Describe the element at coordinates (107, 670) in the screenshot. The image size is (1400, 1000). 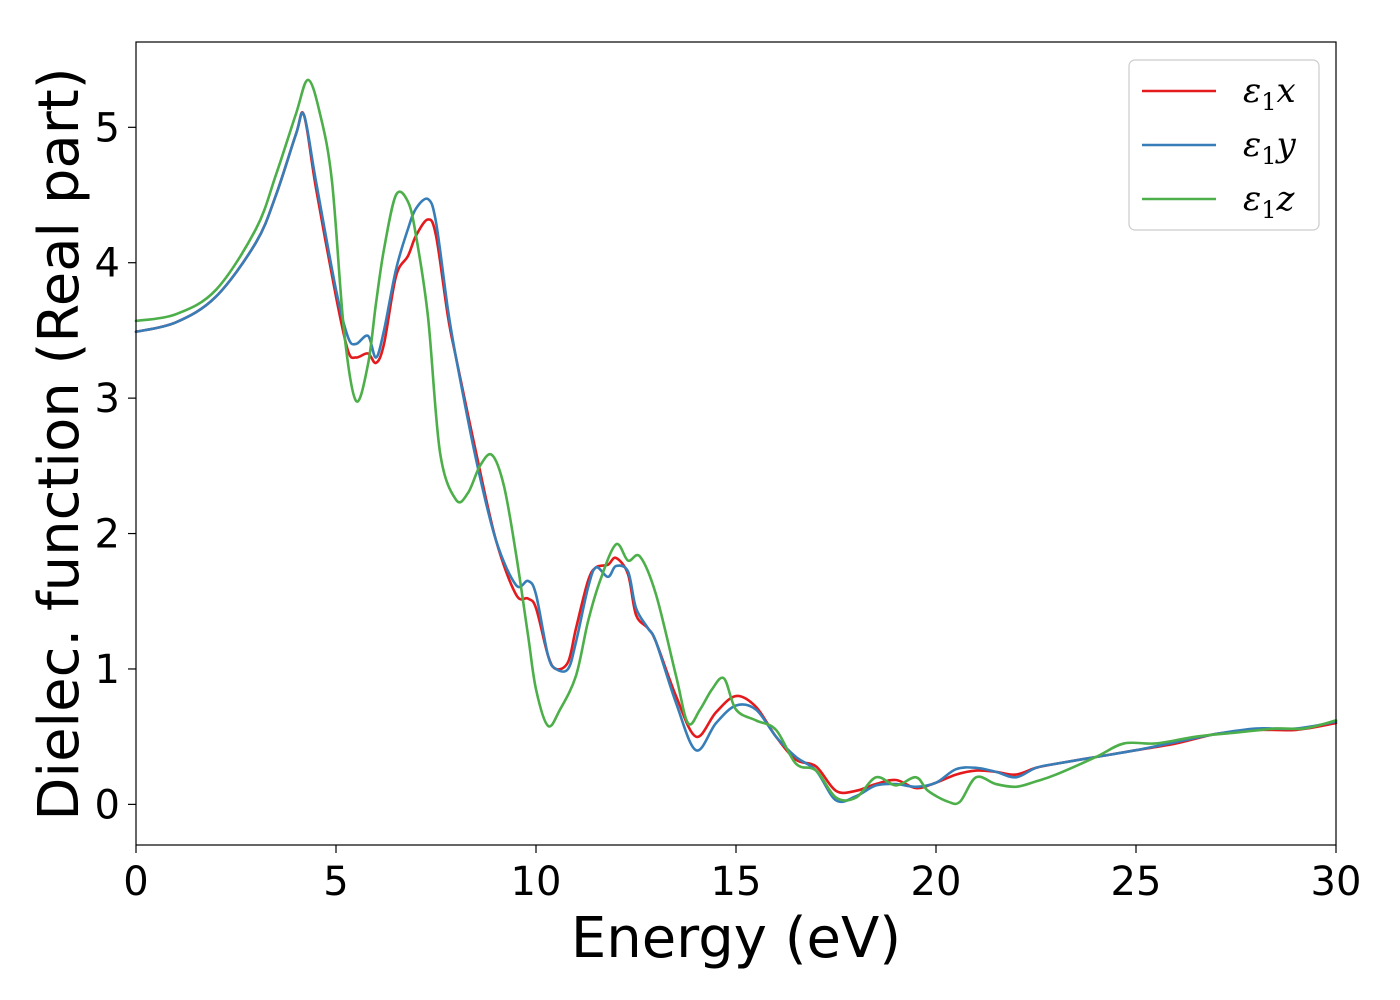
I see `y-tick-label: 1` at that location.